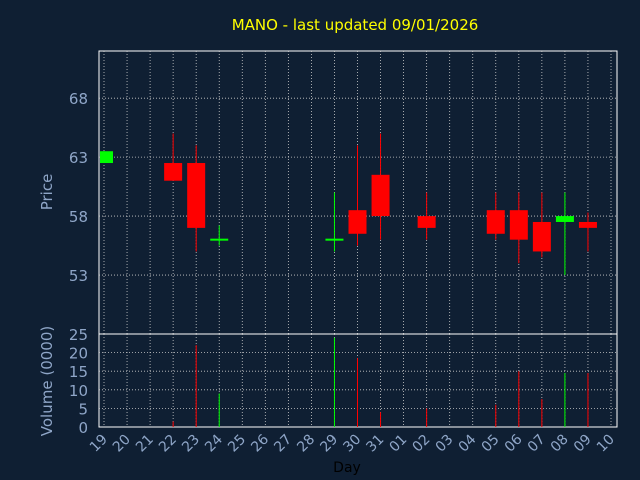  What do you see at coordinates (355, 25) in the screenshot?
I see `chart-title: MANO - last updated 09/01/2026` at bounding box center [355, 25].